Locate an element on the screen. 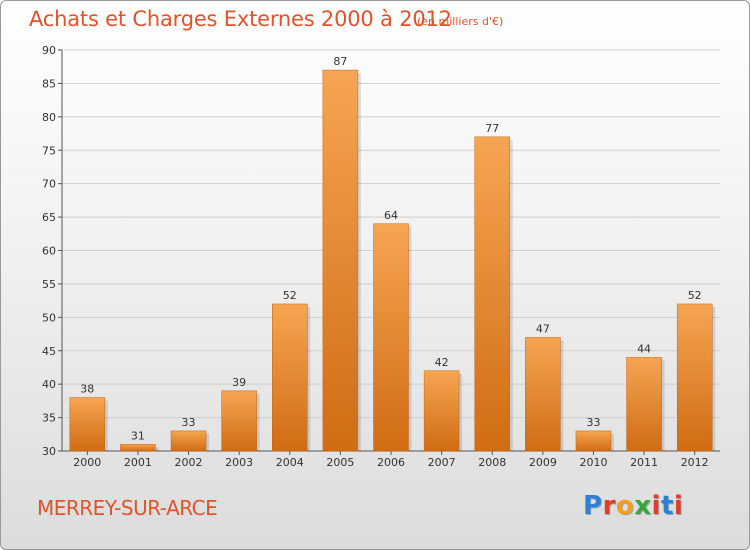 The width and height of the screenshot is (750, 550). y-tick-label: 30 is located at coordinates (49, 451).